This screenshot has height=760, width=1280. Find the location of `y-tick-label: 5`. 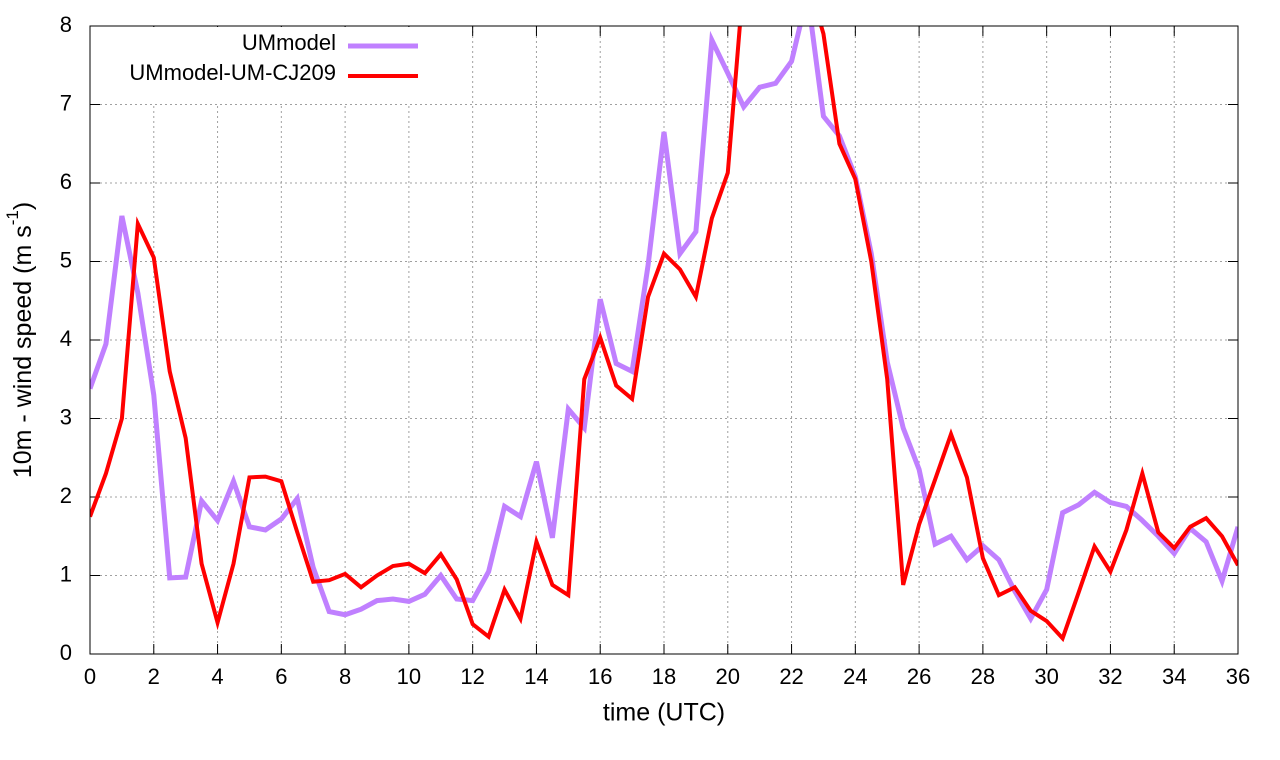

y-tick-label: 5 is located at coordinates (66, 259).